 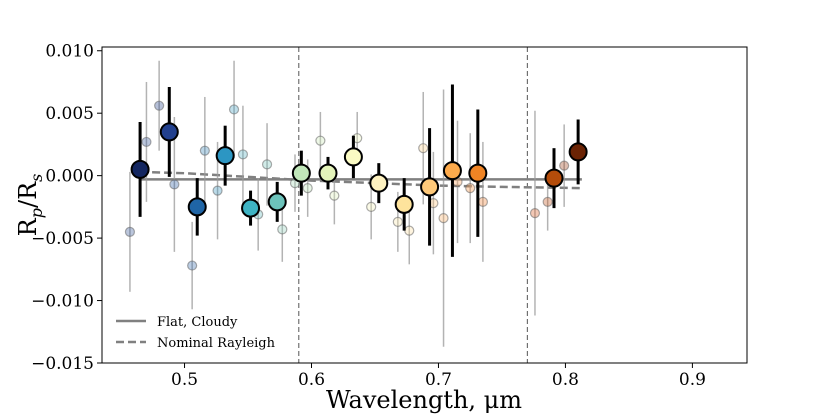 What do you see at coordinates (69, 114) in the screenshot?
I see `y-tick-label: 0.005` at bounding box center [69, 114].